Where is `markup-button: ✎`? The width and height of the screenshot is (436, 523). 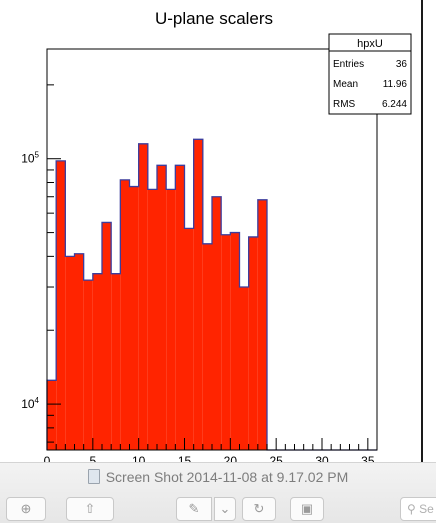
markup-button: ✎ is located at coordinates (194, 509).